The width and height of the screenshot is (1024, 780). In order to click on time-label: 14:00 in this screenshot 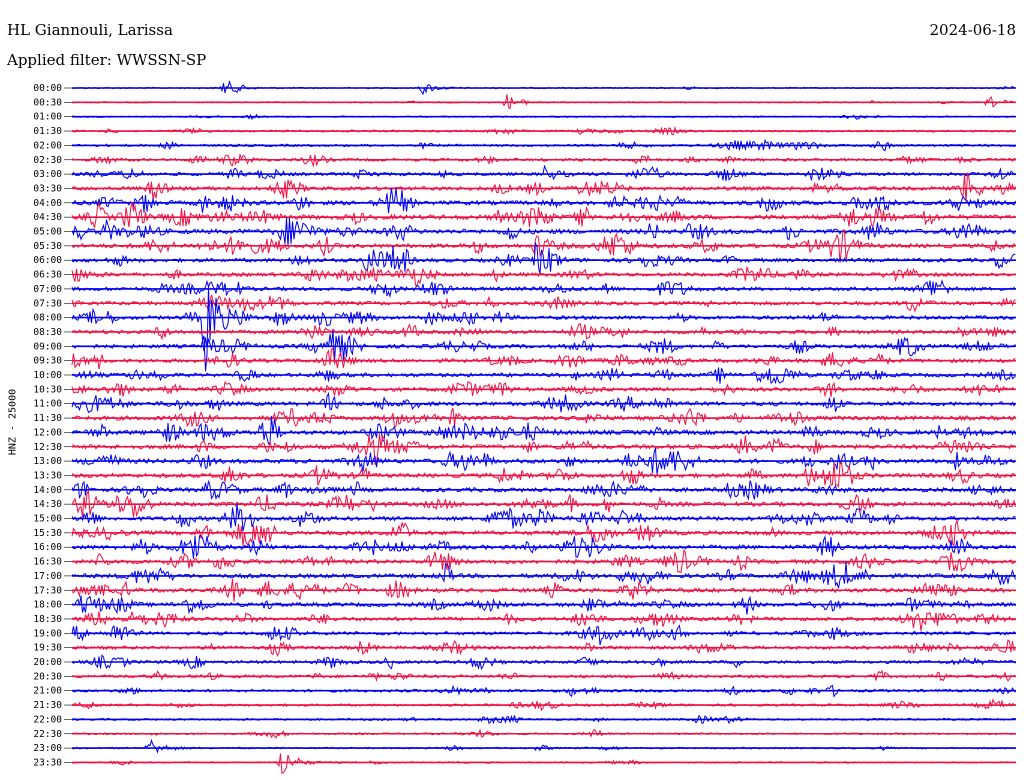, I will do `click(47, 490)`.